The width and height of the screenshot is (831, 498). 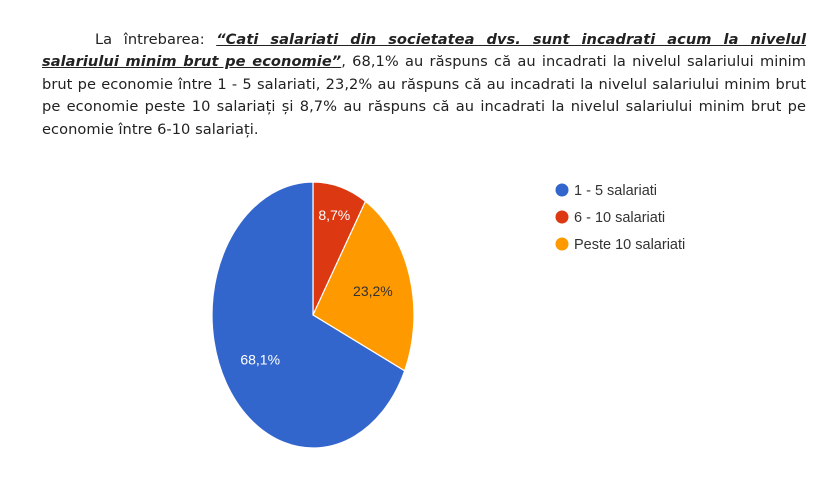 I want to click on legend-label-peste-10: Peste 10 salariati, so click(x=629, y=245).